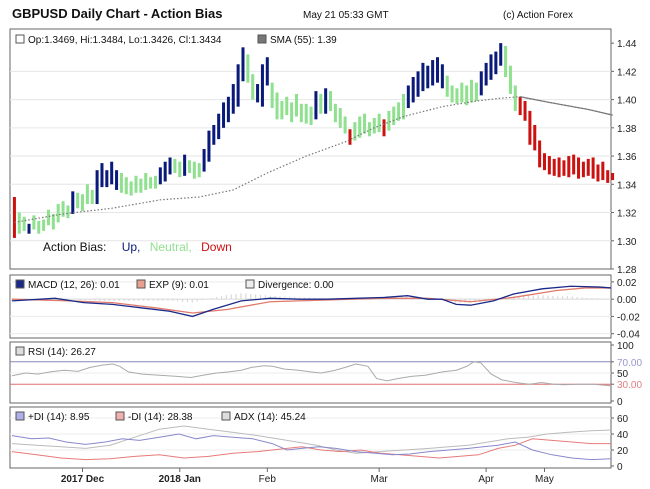 This screenshot has height=489, width=650. I want to click on x-tick-label: Mar, so click(380, 479).